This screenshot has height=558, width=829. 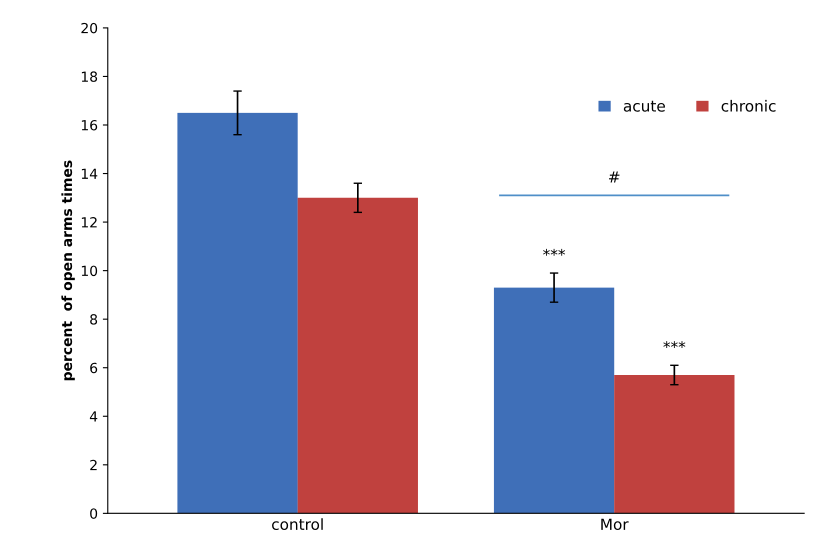 What do you see at coordinates (90, 271) in the screenshot?
I see `y-tick-label: 10` at bounding box center [90, 271].